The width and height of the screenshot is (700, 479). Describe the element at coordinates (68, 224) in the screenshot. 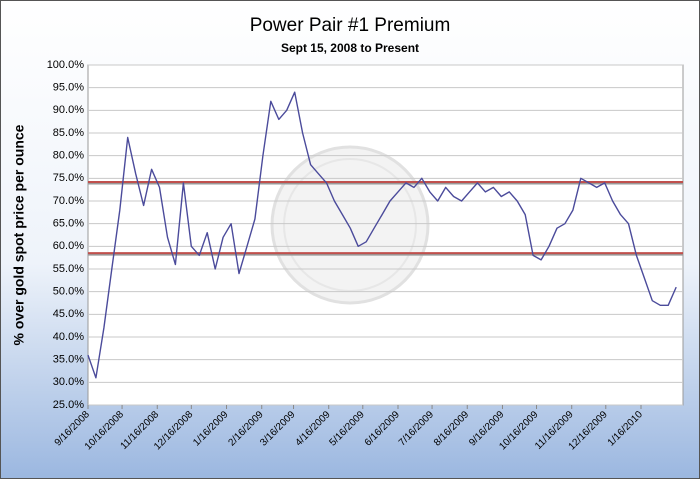

I see `y-tick-label: 65.0%` at that location.